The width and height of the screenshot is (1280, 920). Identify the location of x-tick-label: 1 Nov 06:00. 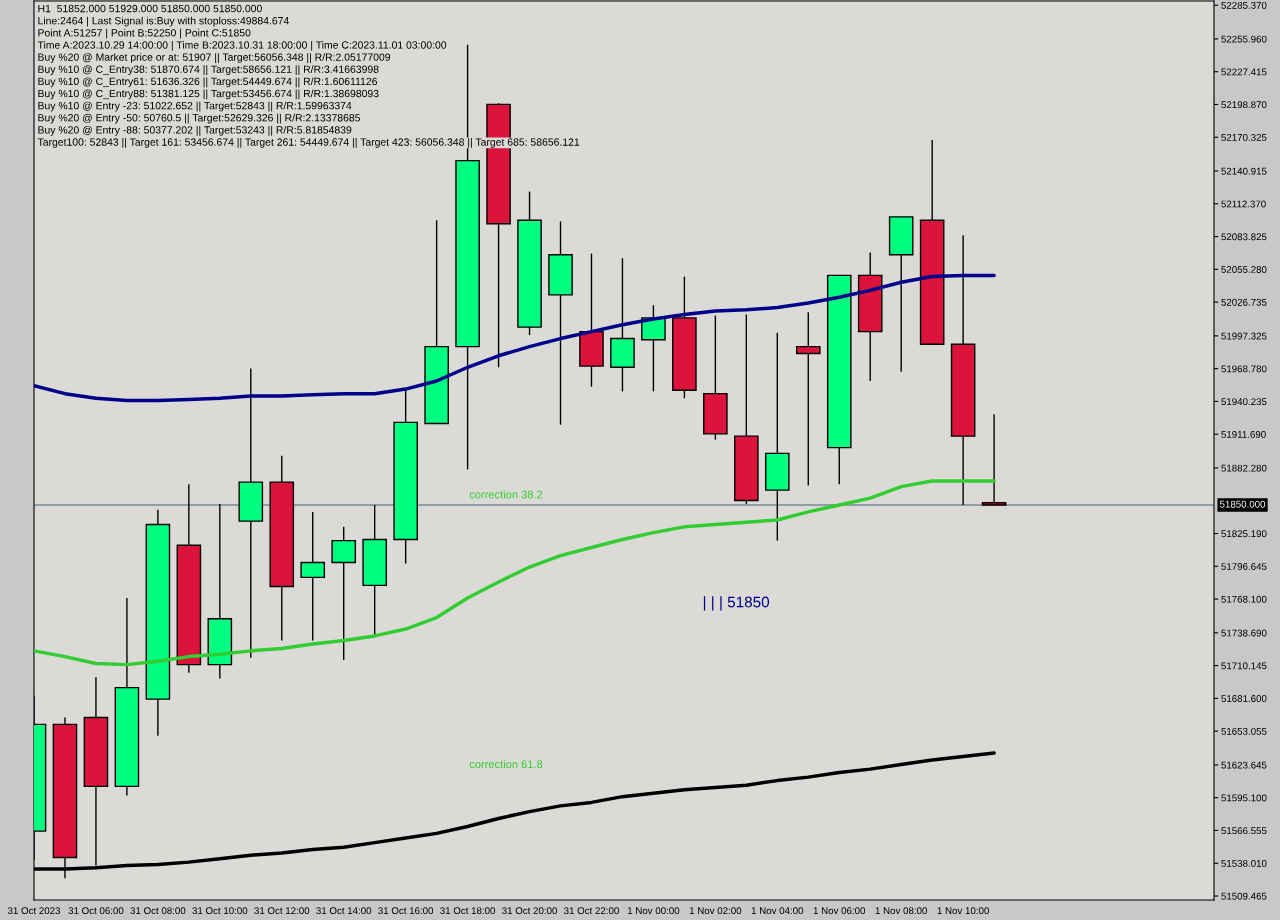
(839, 911).